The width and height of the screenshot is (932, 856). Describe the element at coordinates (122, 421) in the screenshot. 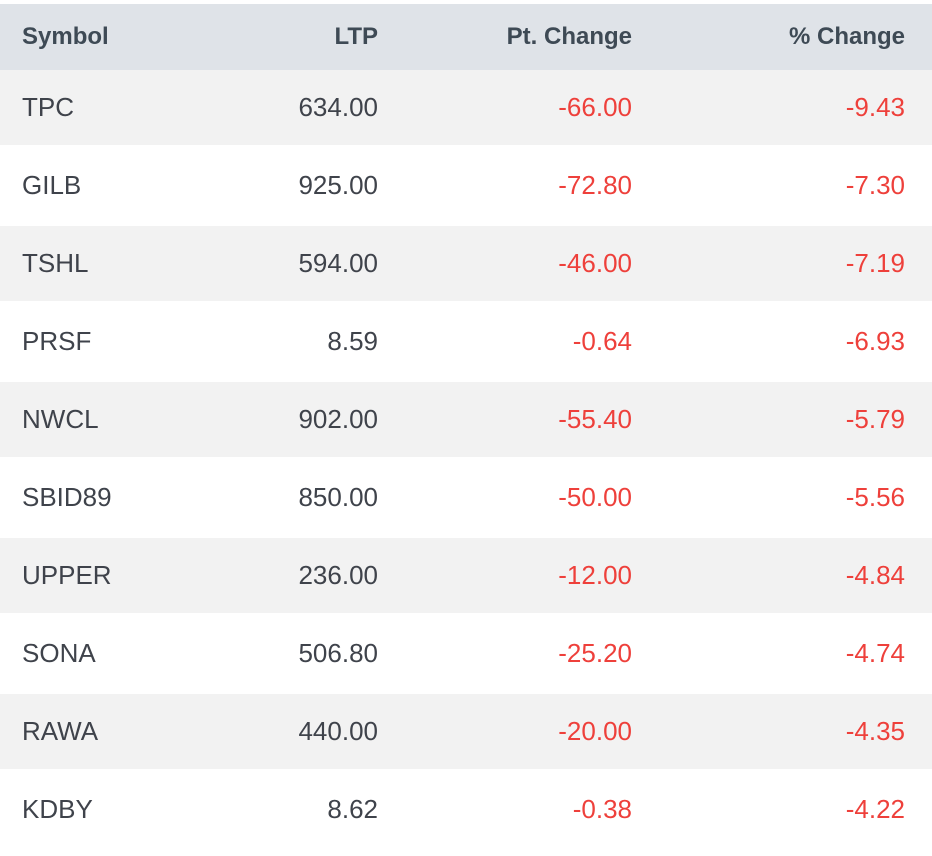

I see `symbol-cell: NWCL` at that location.